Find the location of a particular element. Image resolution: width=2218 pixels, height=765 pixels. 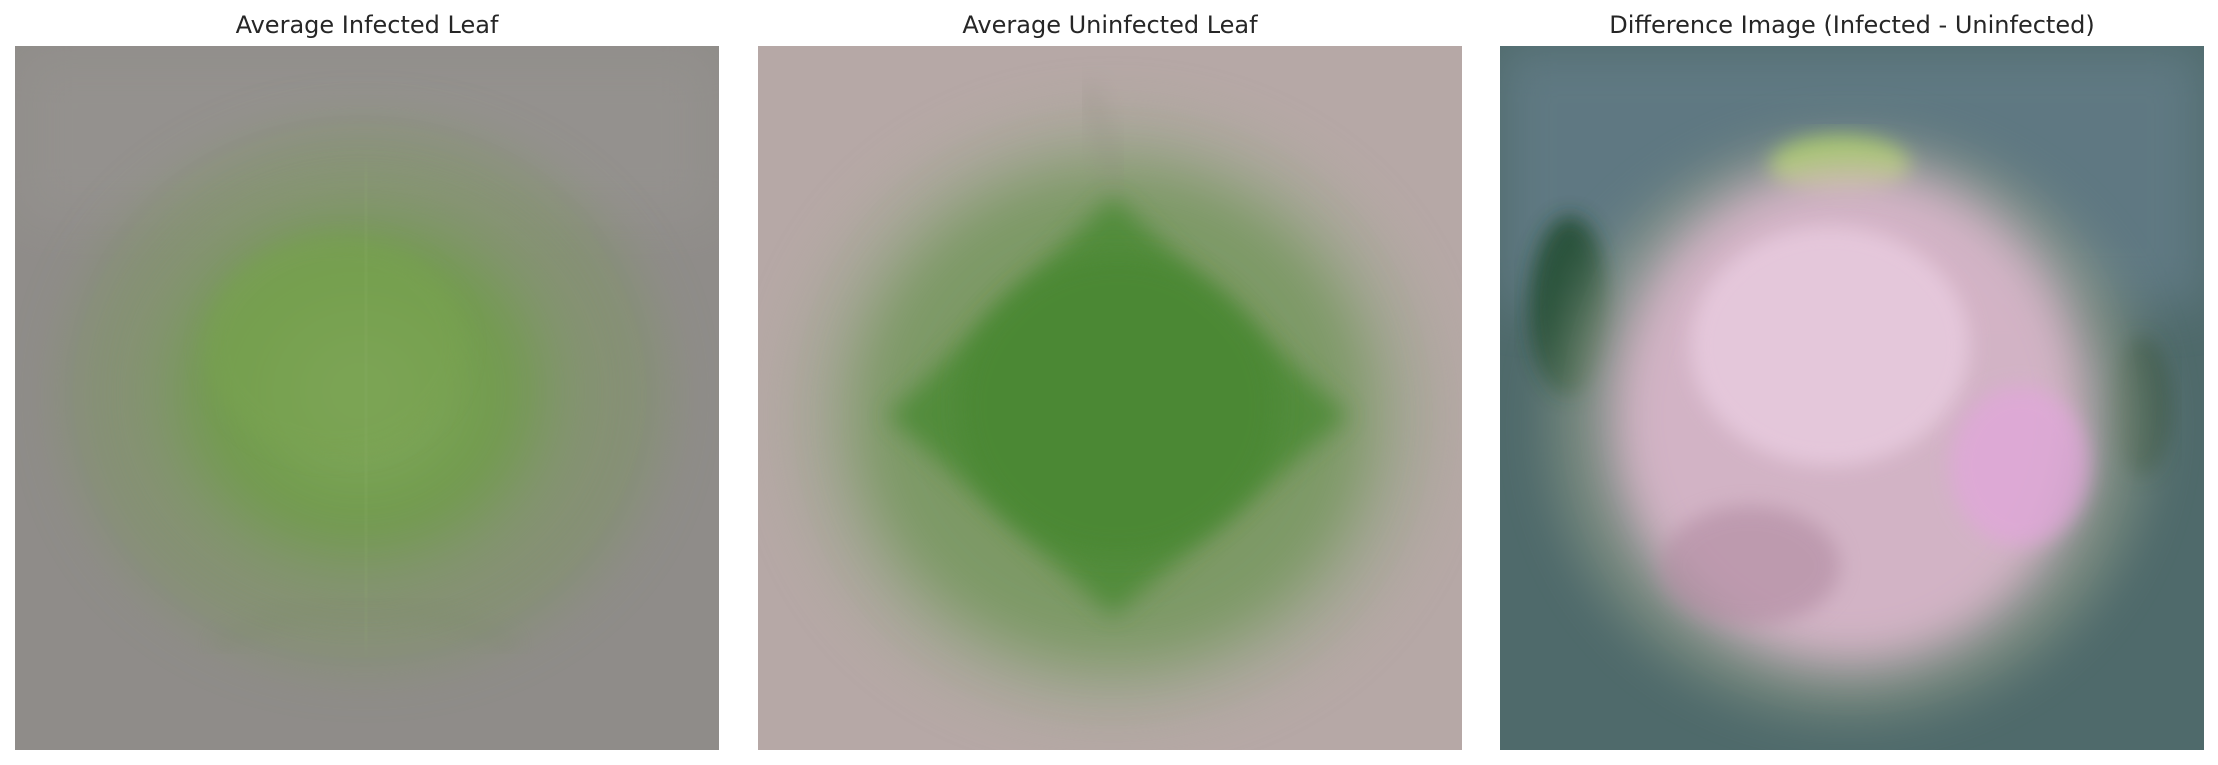

panel-title-infected: Average Infected Leaf is located at coordinates (367, 25).